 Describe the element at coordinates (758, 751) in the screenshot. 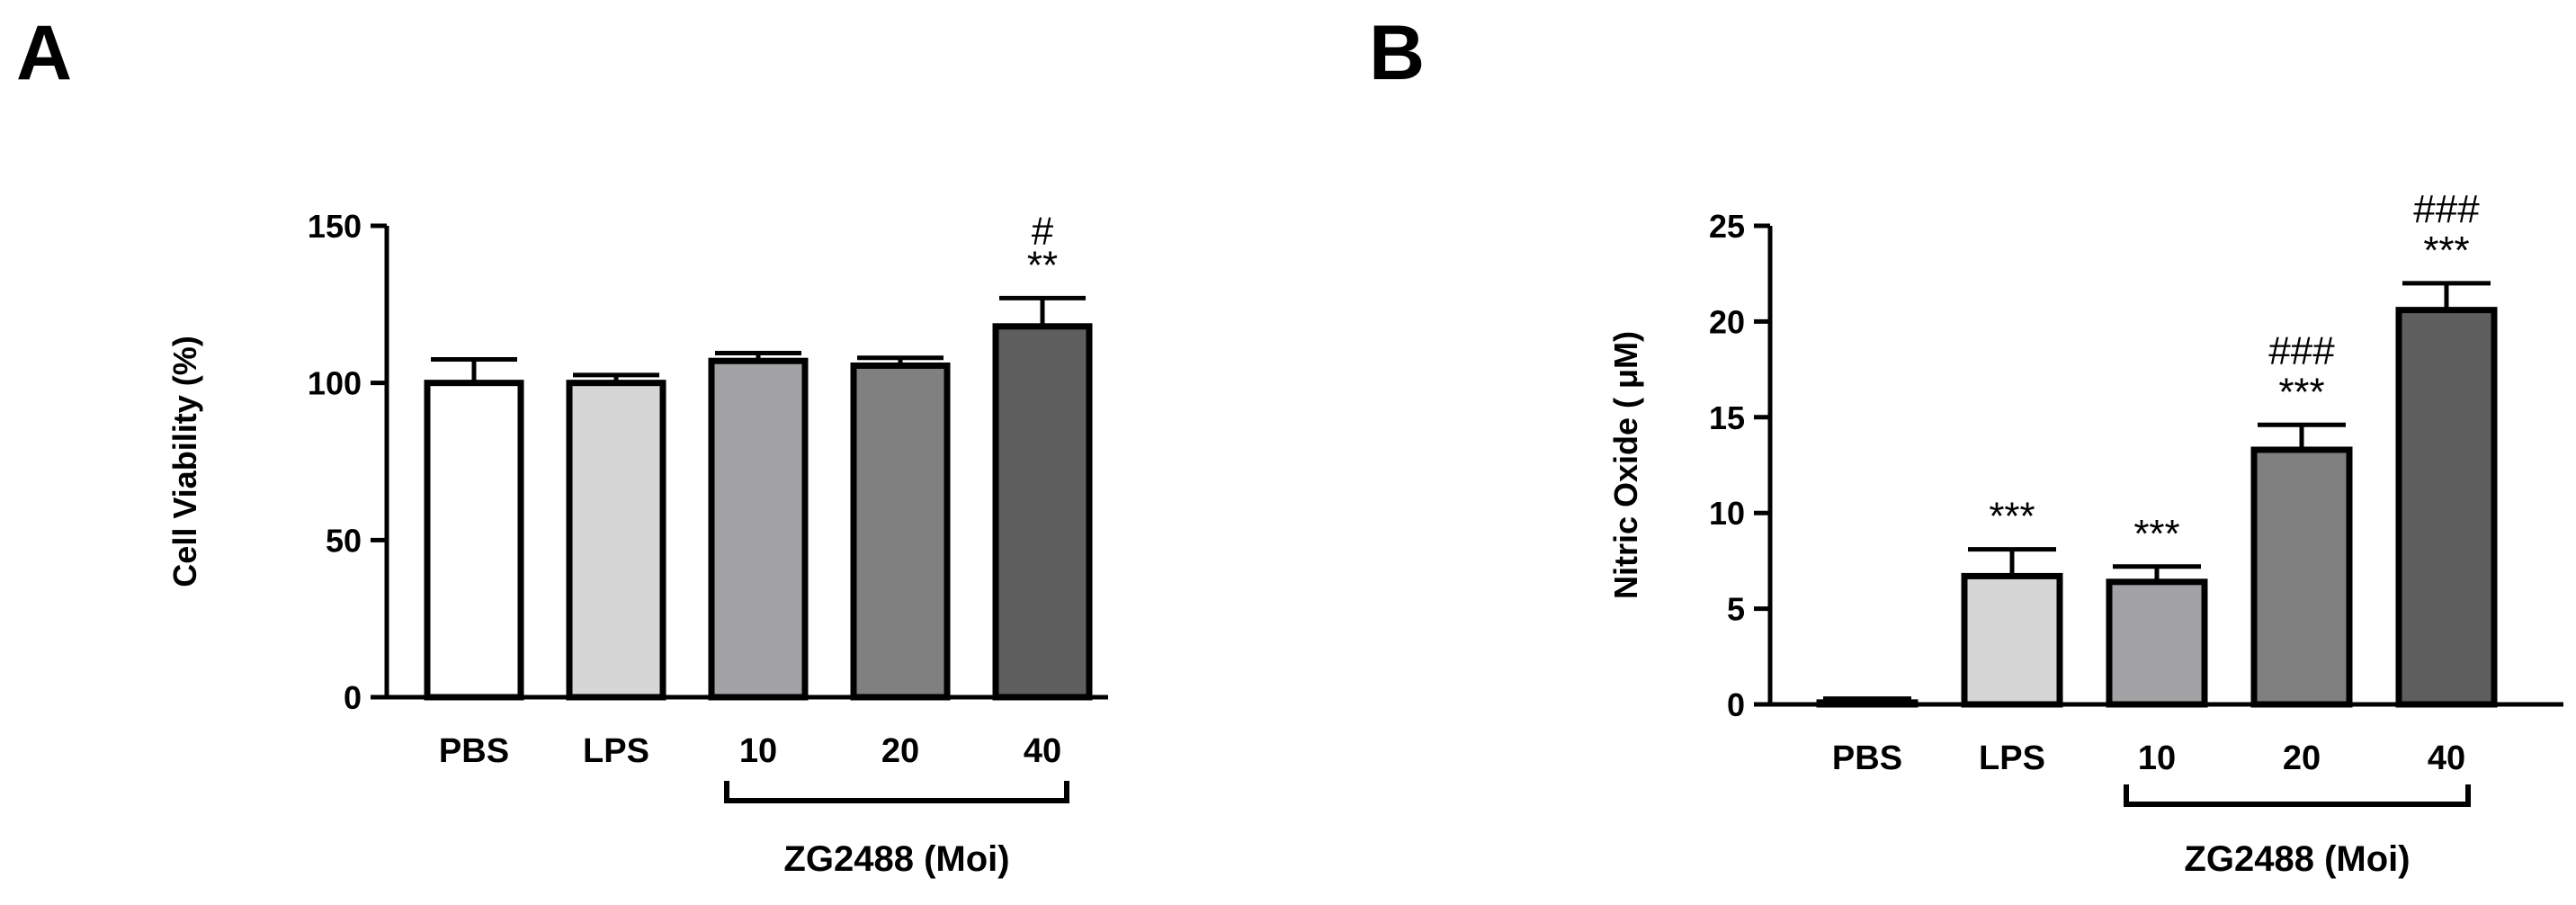

I see `panel-a-category-label: 10` at that location.